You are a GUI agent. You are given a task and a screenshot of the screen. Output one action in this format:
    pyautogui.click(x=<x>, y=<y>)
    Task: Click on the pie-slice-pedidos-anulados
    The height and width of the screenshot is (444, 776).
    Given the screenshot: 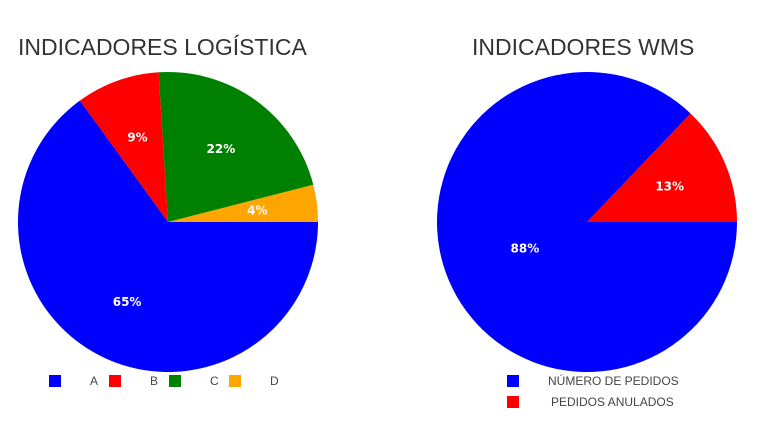 What is the action you would take?
    pyautogui.click(x=662, y=167)
    